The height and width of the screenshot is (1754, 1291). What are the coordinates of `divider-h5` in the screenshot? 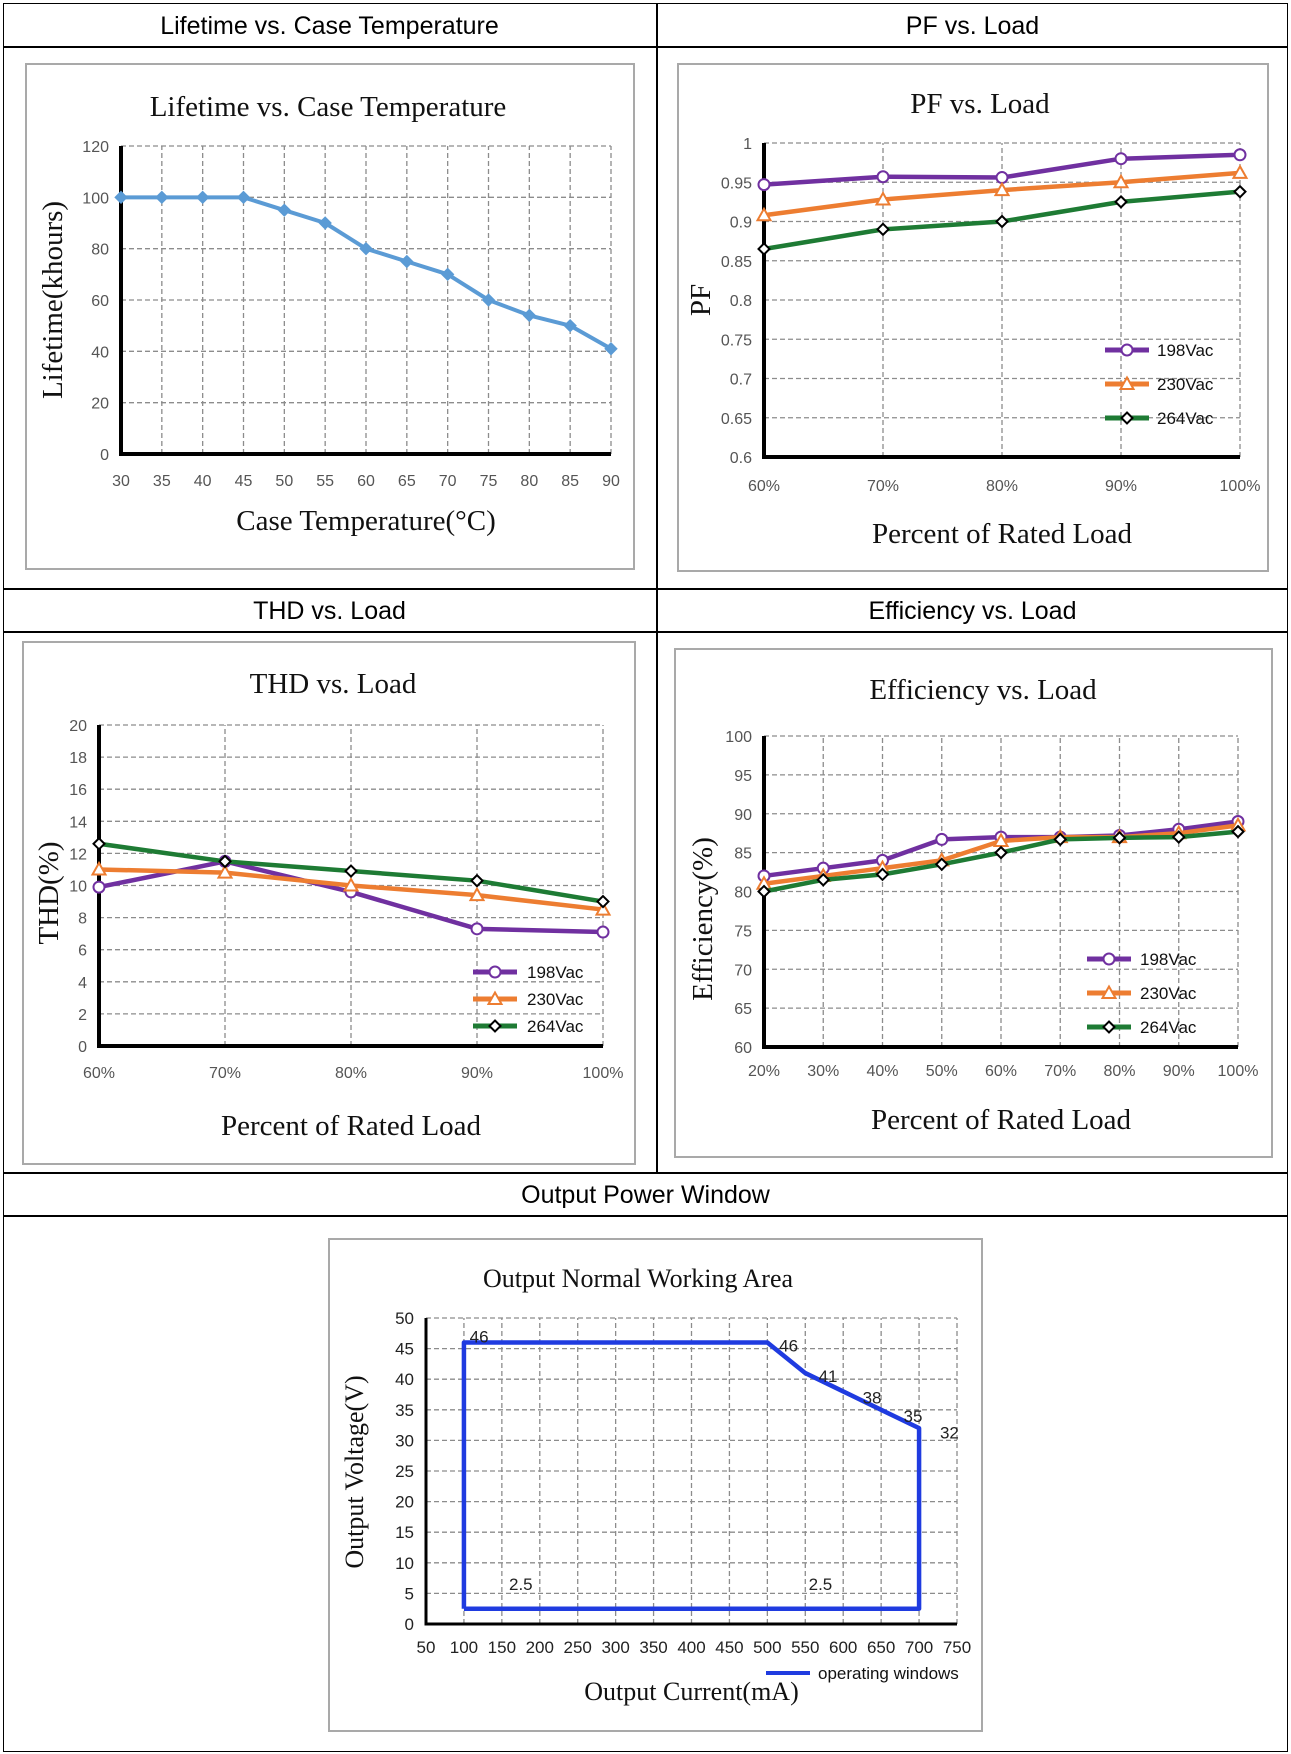 It's located at (645, 1216).